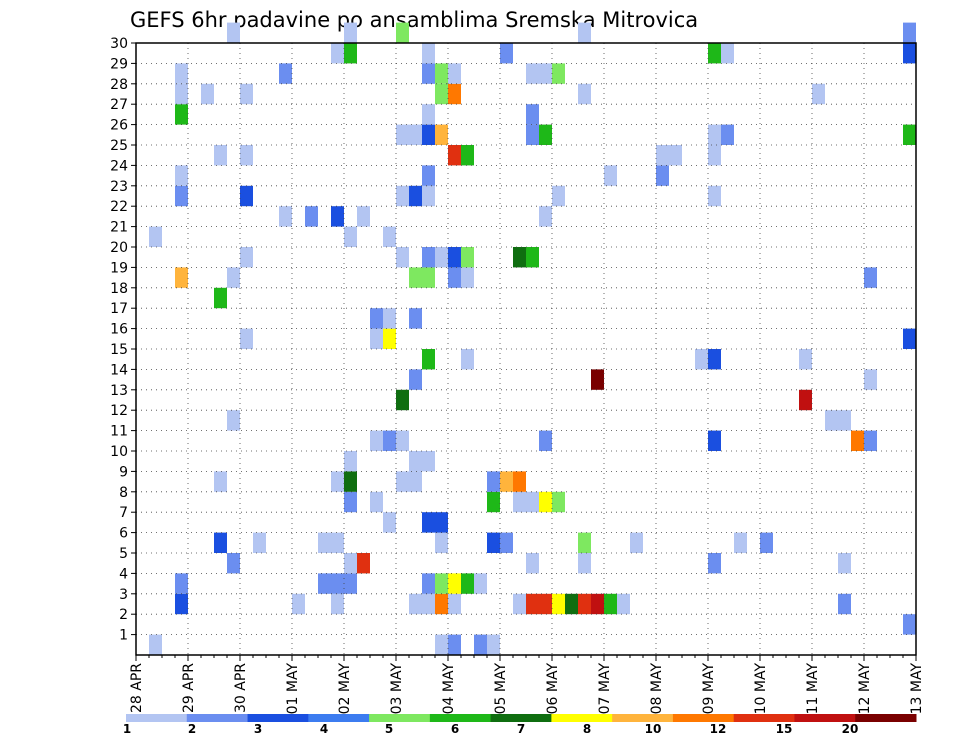 This screenshot has width=960, height=747. What do you see at coordinates (123, 472) in the screenshot?
I see `y-tick-label: 9` at bounding box center [123, 472].